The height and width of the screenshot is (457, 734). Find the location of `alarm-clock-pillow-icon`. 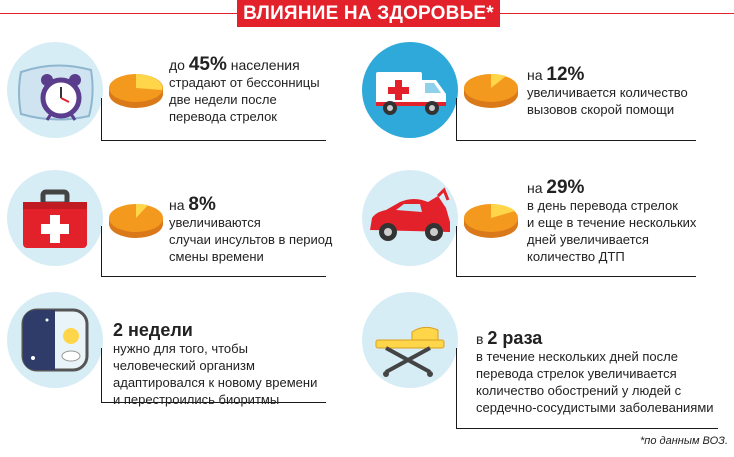

alarm-clock-pillow-icon is located at coordinates (55, 90).